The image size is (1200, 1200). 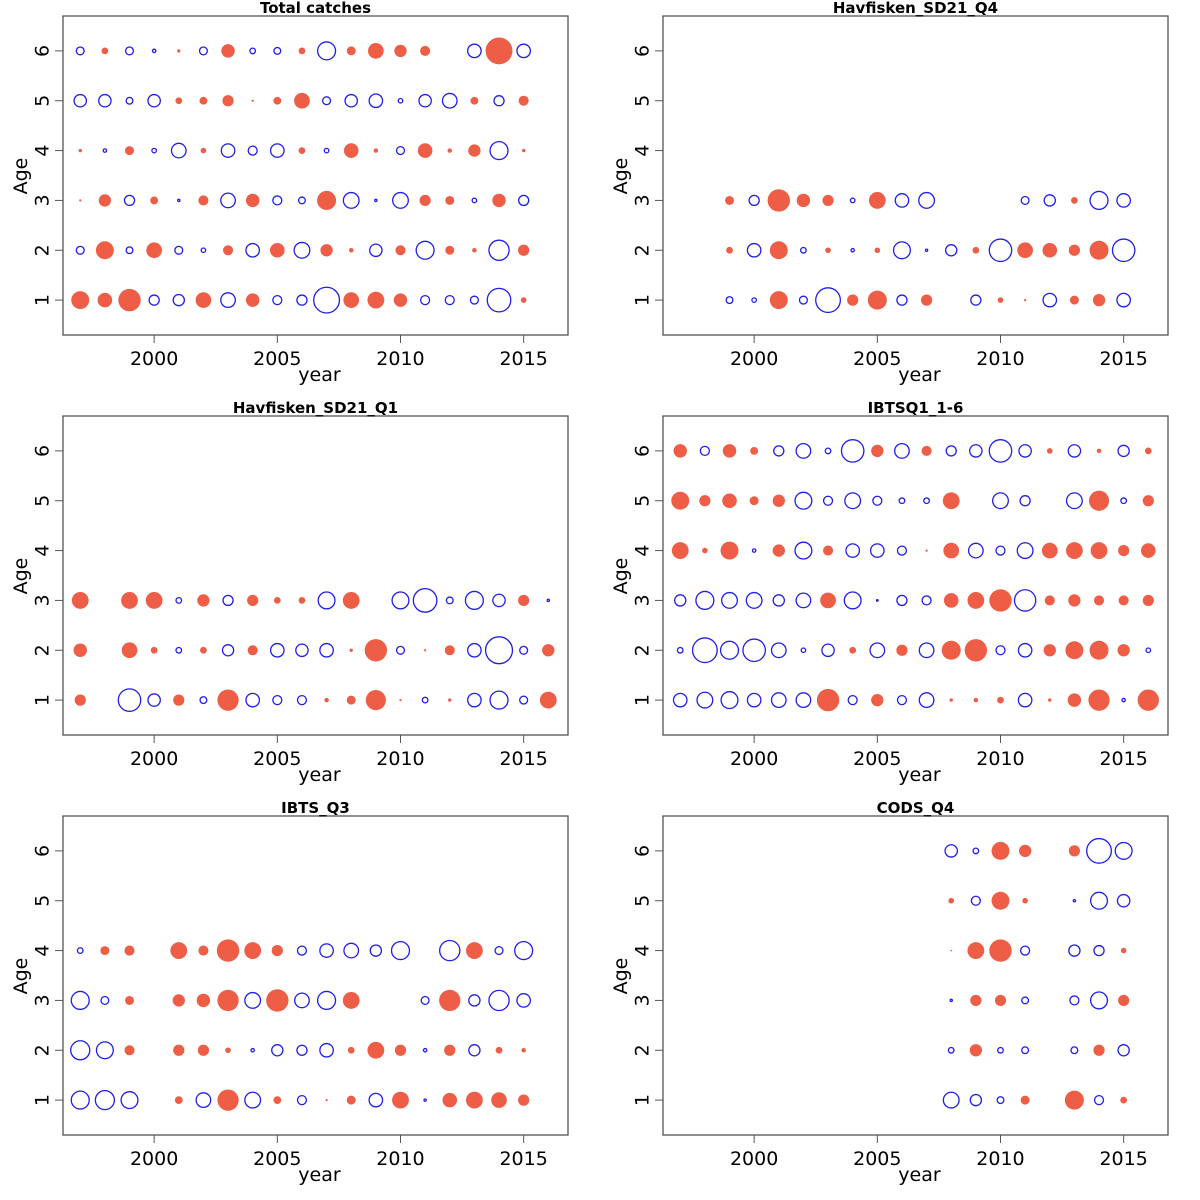 What do you see at coordinates (21, 576) in the screenshot?
I see `y-axis-label: Age` at bounding box center [21, 576].